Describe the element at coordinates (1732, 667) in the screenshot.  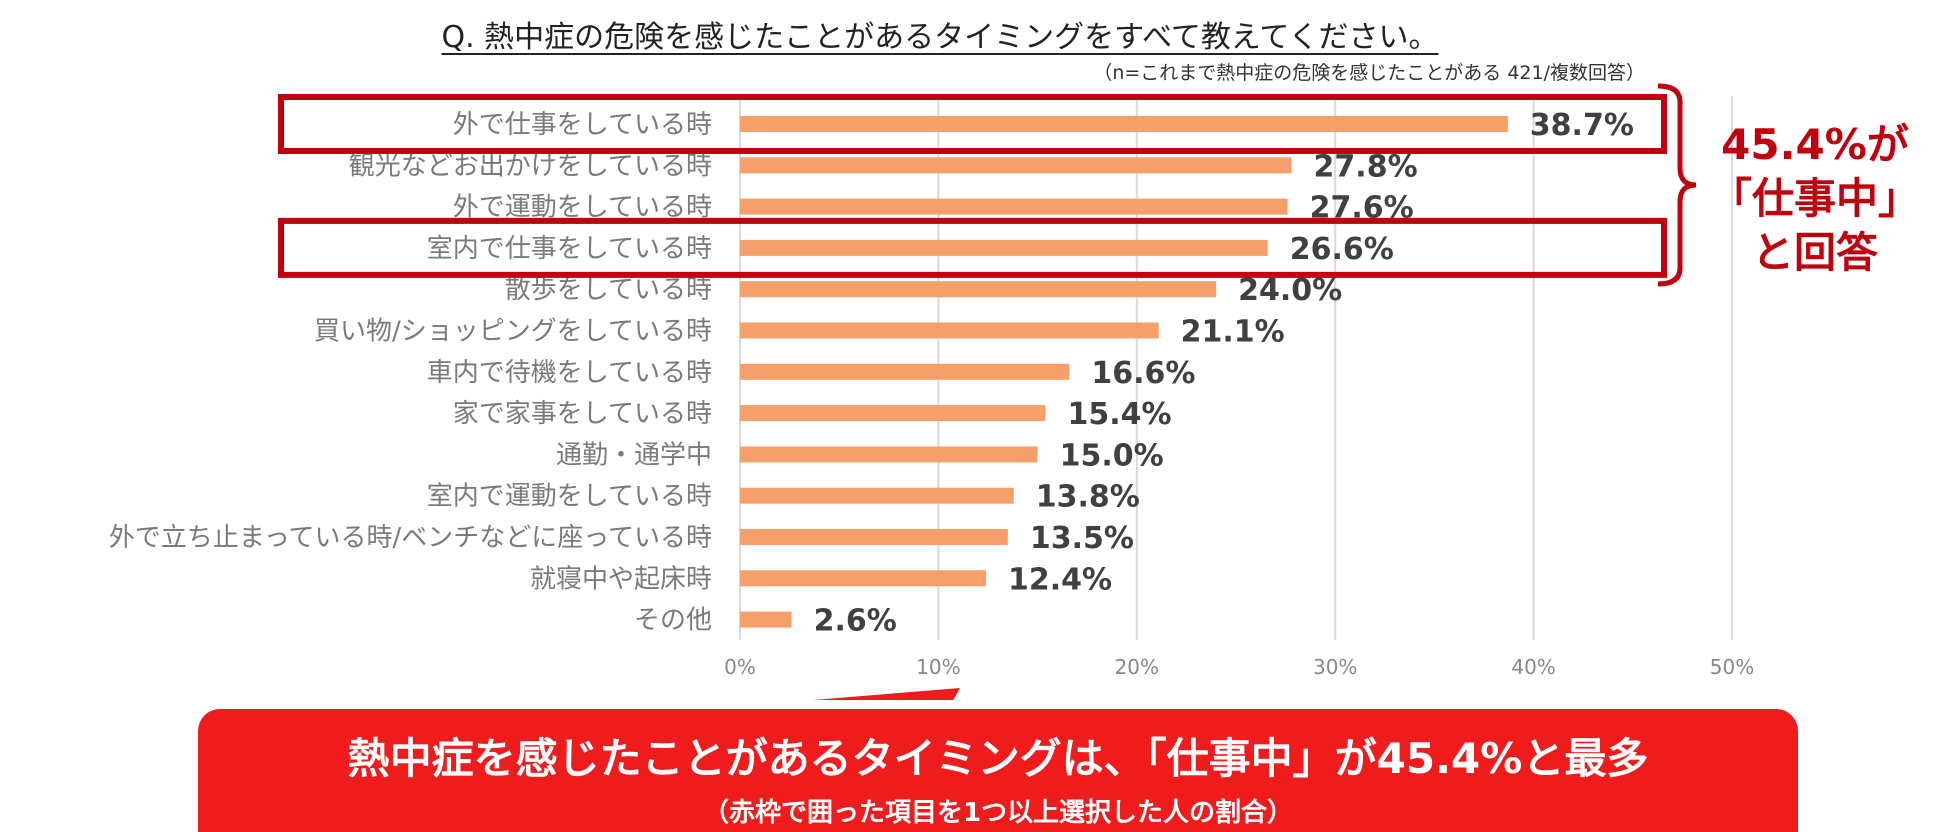
I see `x-tick-label: 50%` at that location.